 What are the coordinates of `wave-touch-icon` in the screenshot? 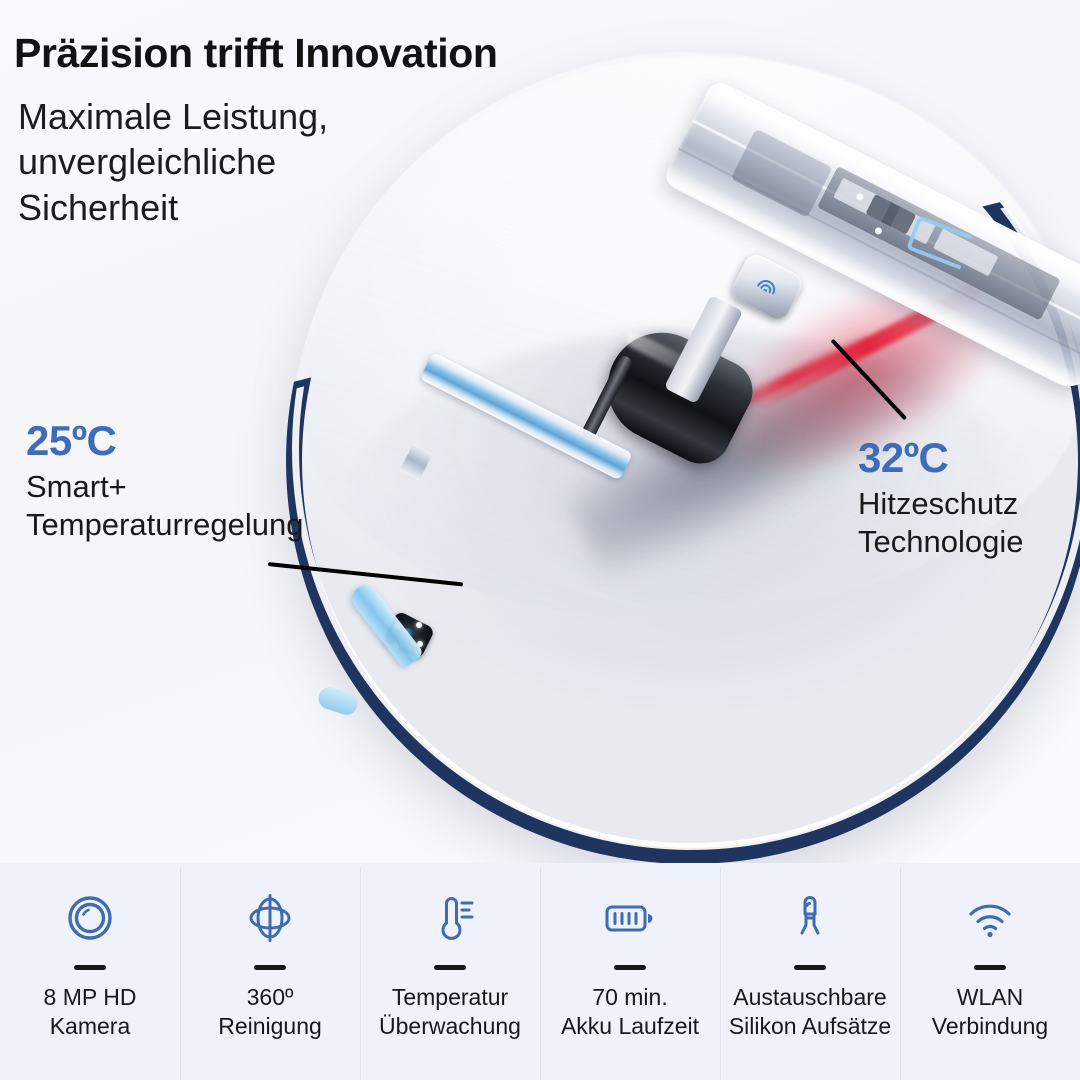 It's located at (766, 287).